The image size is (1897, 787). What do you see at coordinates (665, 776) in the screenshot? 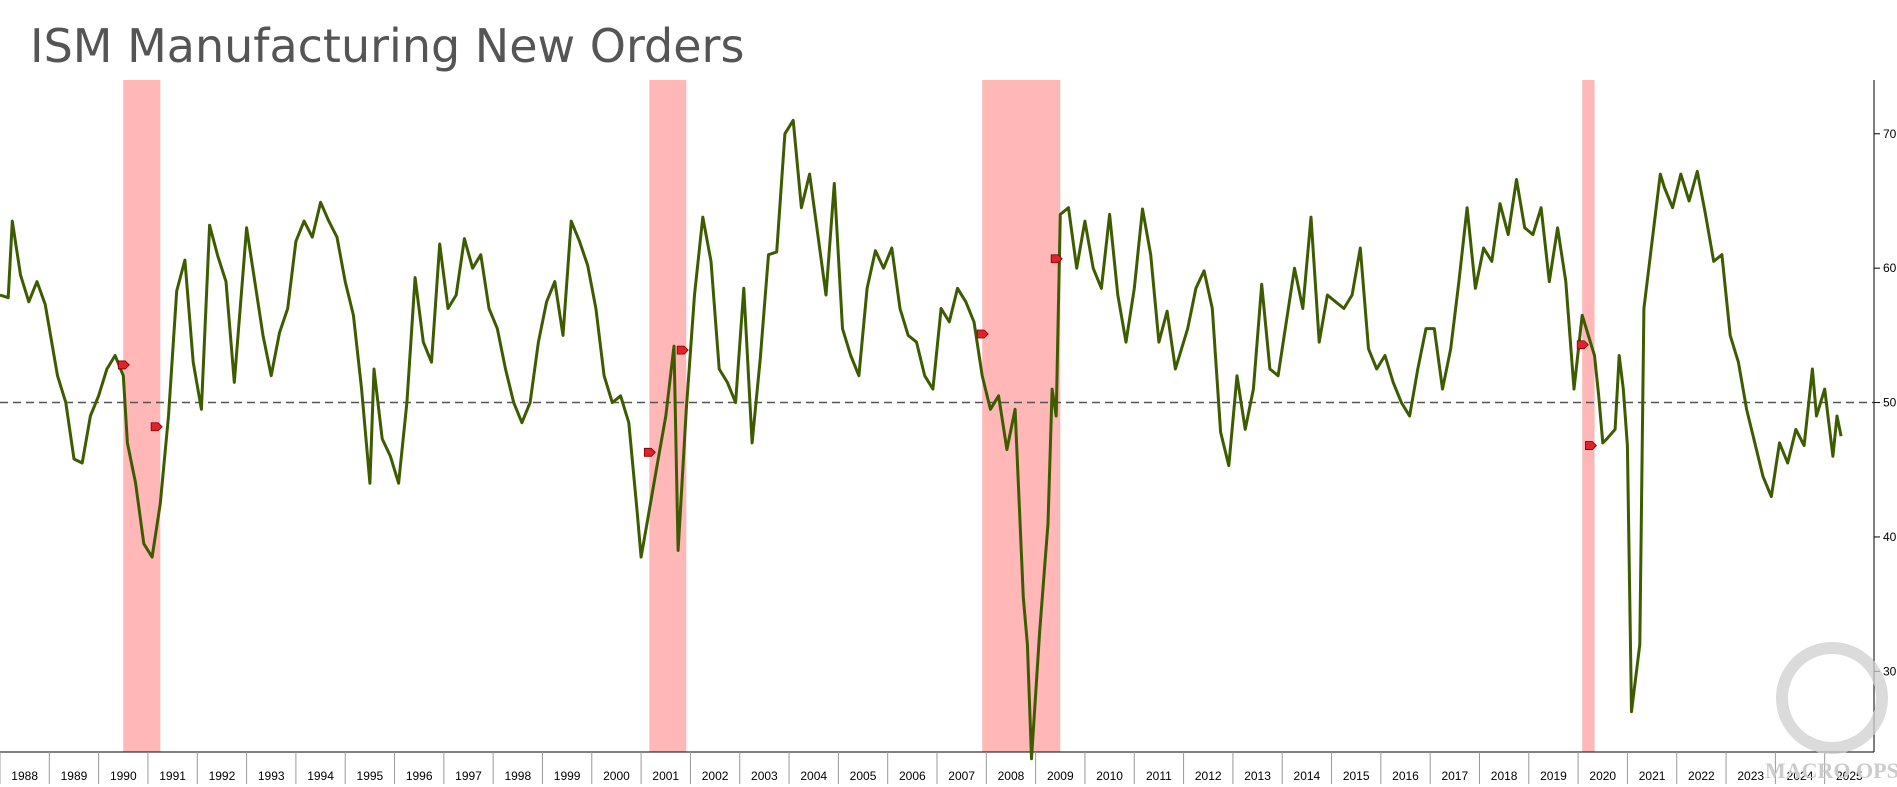
I see `x-tick-label: 2001` at bounding box center [665, 776].